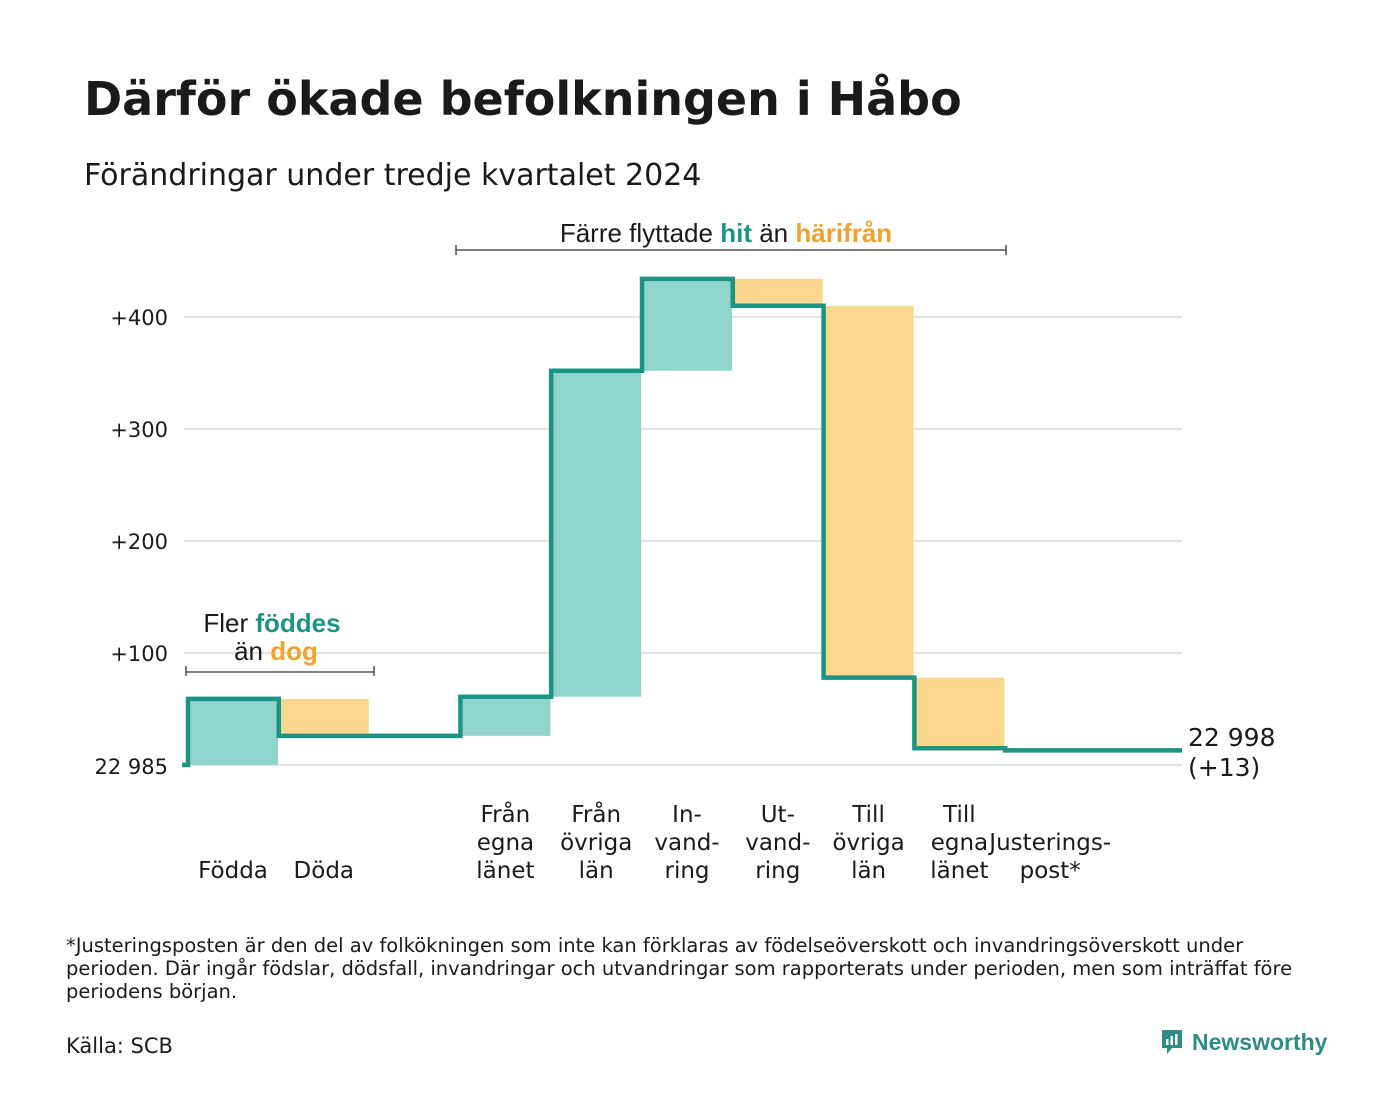 This screenshot has height=1120, width=1400. I want to click on chart-title: Därför ökade befolkningen i Håbo, so click(523, 99).